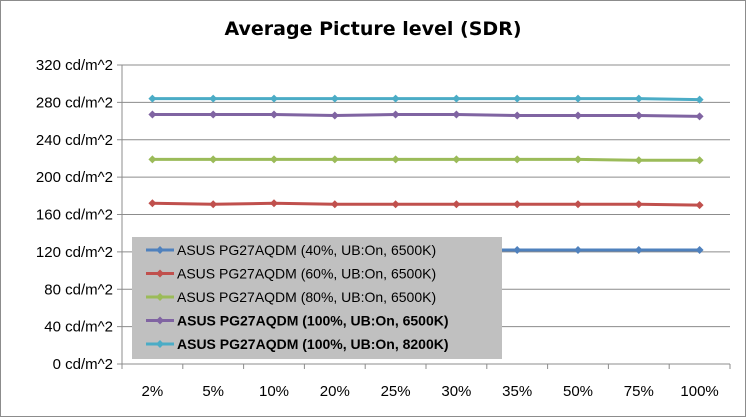  What do you see at coordinates (306, 274) in the screenshot?
I see `legend-label: ASUS PG27AQDM (60%, UB:On, 6500K)` at bounding box center [306, 274].